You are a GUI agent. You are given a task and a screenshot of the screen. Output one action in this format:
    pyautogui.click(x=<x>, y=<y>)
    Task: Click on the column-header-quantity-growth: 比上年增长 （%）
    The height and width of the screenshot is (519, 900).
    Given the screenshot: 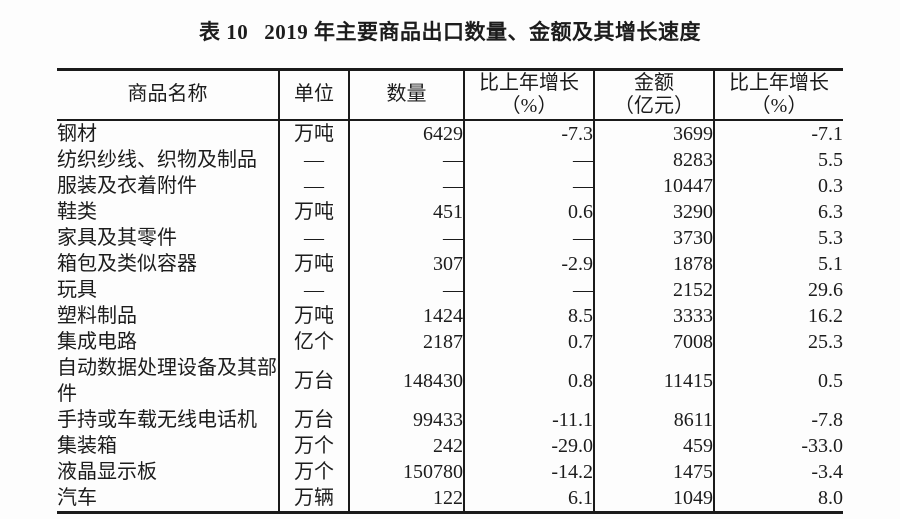 What is the action you would take?
    pyautogui.click(x=528, y=95)
    